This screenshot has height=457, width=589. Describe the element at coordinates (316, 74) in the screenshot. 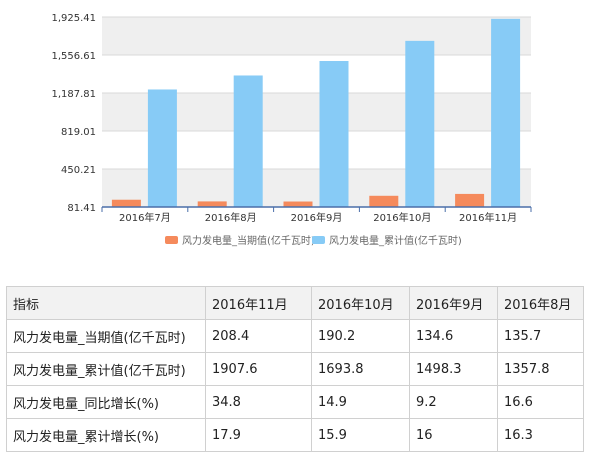

I see `grid-band` at that location.